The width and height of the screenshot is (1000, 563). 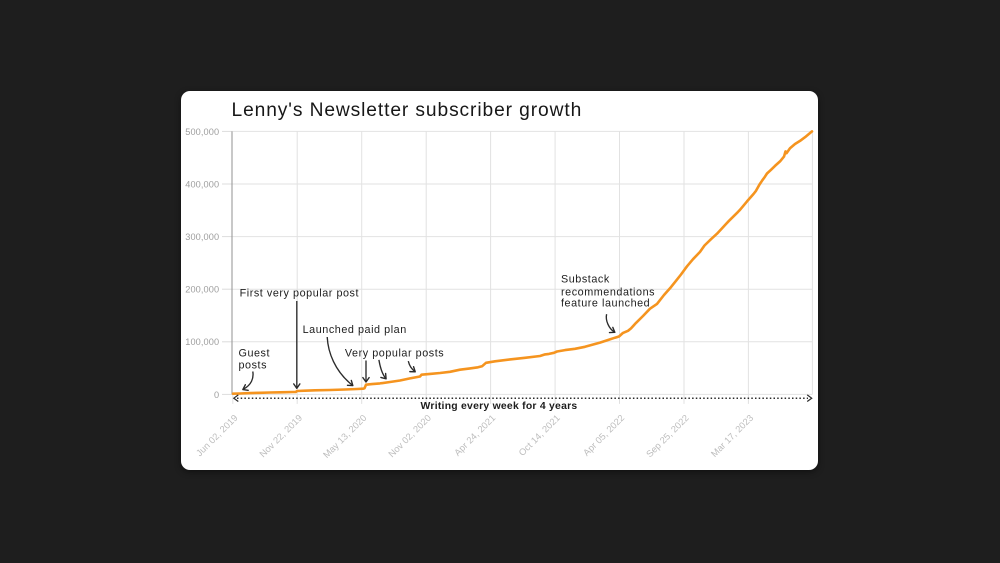 I want to click on svg-text: First very popular post, so click(x=299, y=293).